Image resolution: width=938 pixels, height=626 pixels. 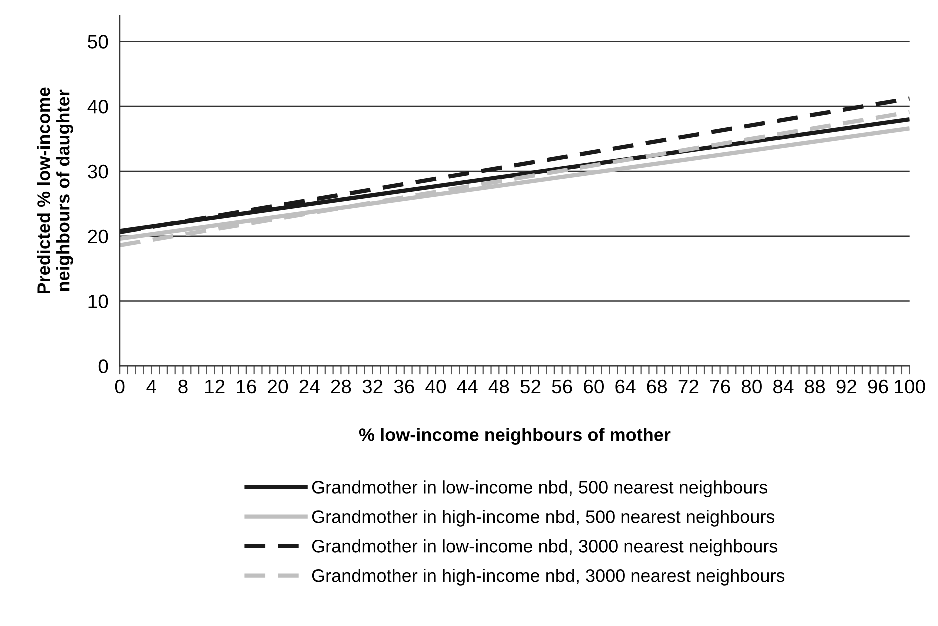 What do you see at coordinates (545, 548) in the screenshot?
I see `legend-label: Grandmother in low-income nbd, 3000 nearest neighbours` at bounding box center [545, 548].